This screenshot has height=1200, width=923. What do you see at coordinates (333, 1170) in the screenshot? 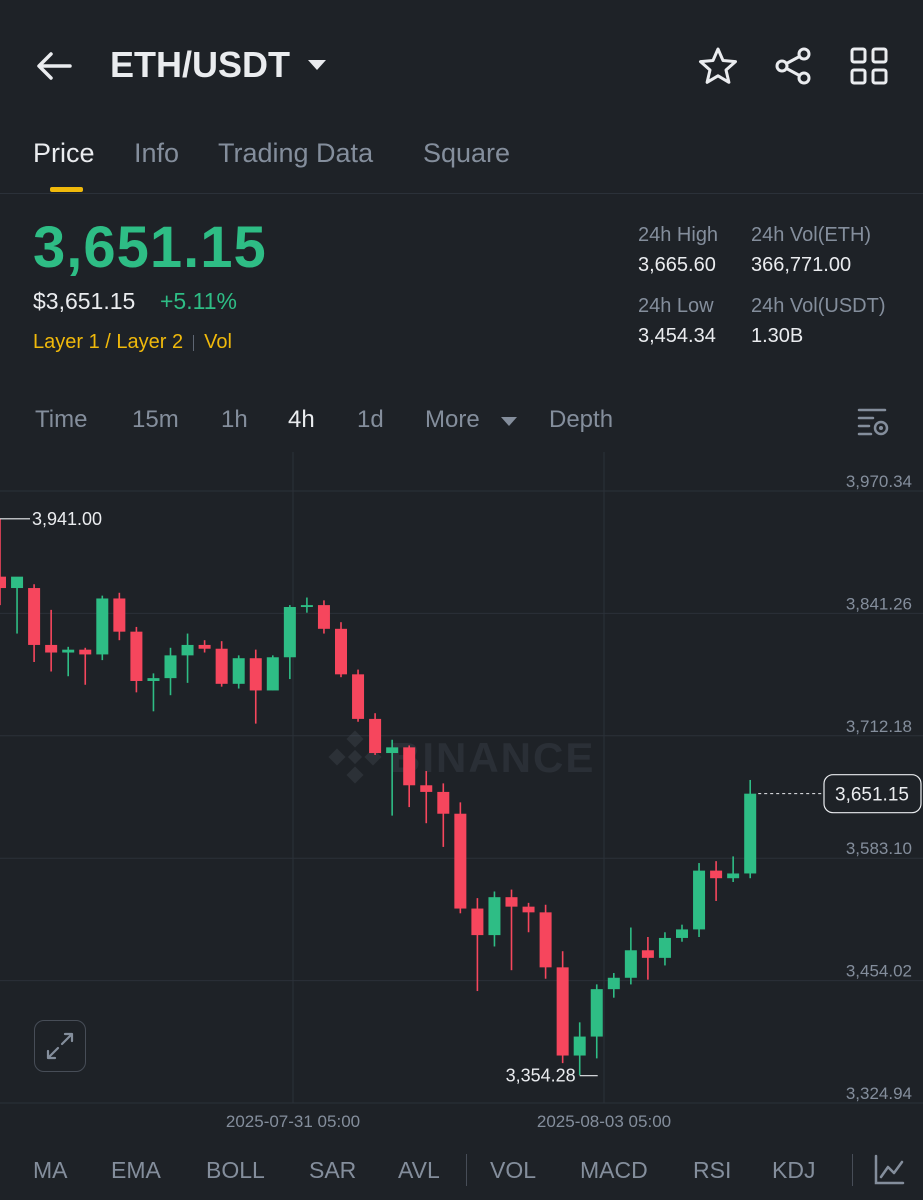
I see `indicator-sar: SAR` at bounding box center [333, 1170].